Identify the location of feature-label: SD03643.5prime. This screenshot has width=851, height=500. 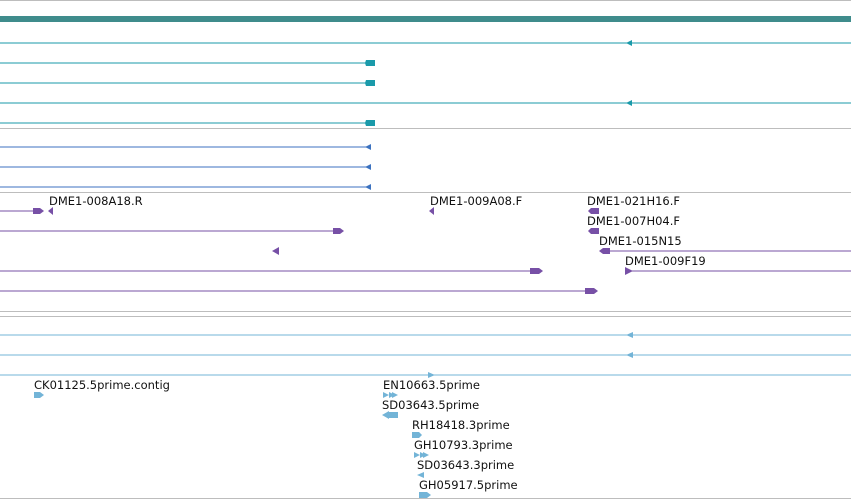
(431, 405).